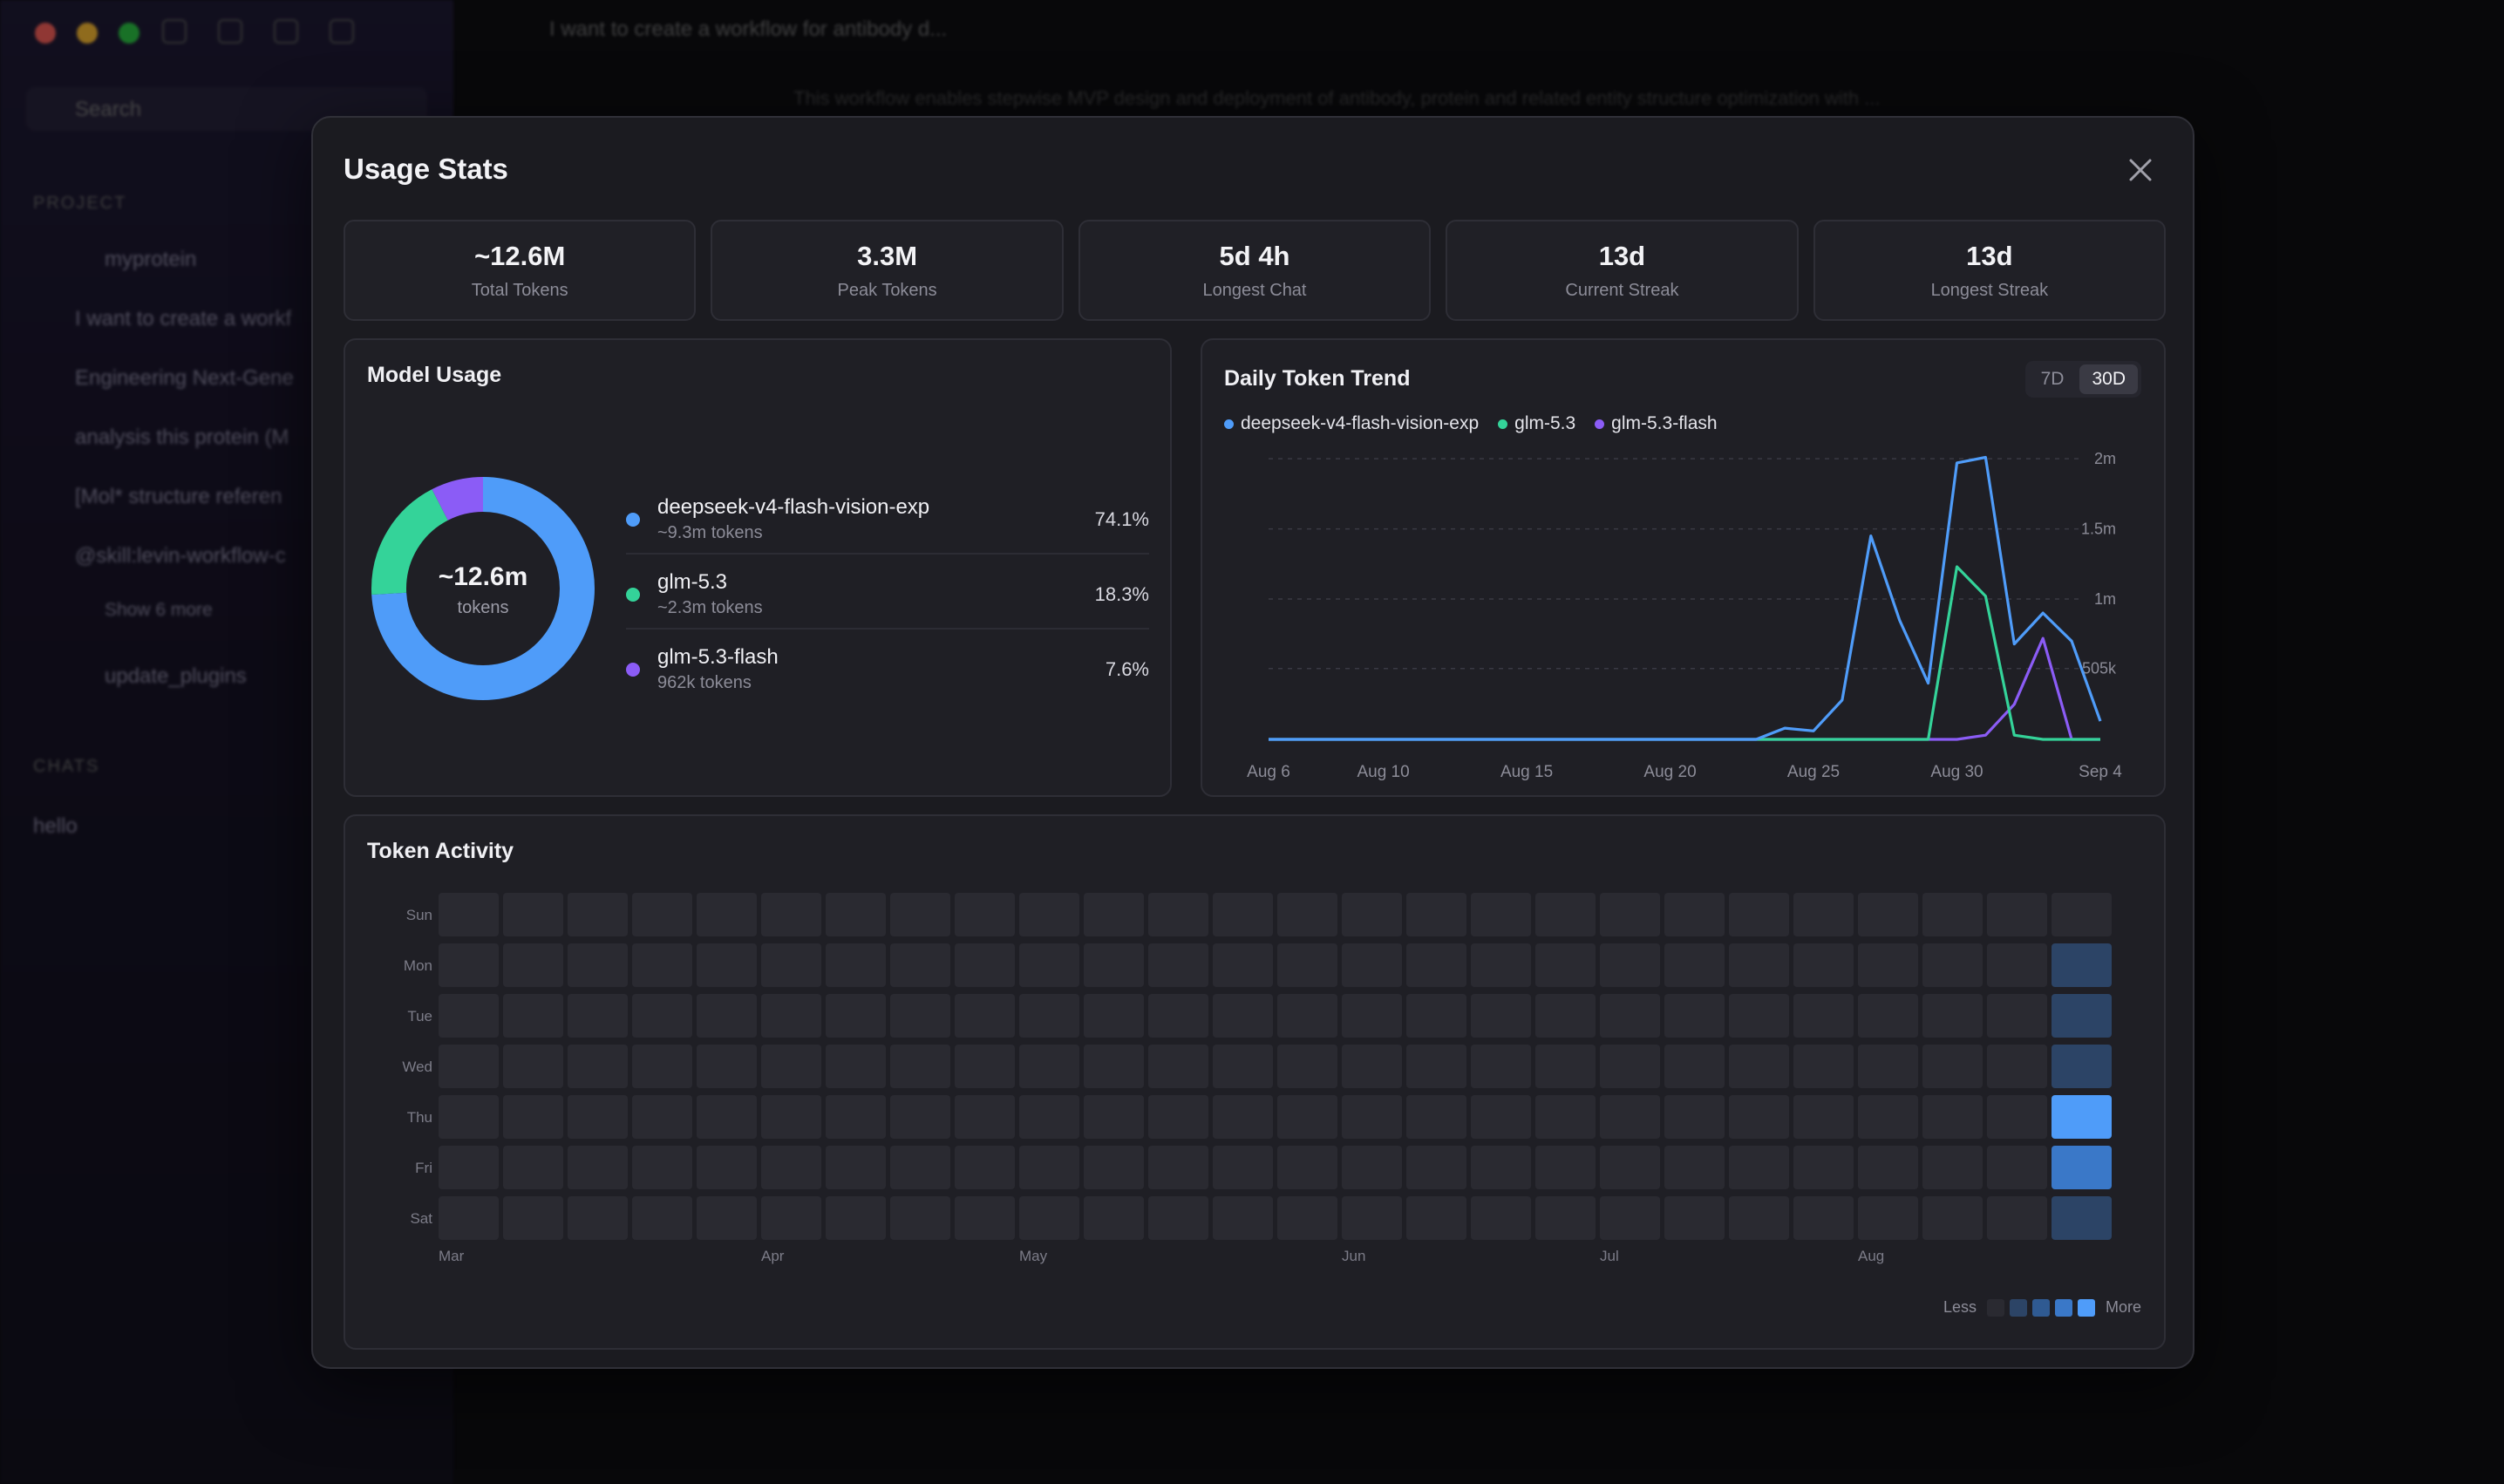  What do you see at coordinates (55, 826) in the screenshot?
I see `chat-item: hello` at bounding box center [55, 826].